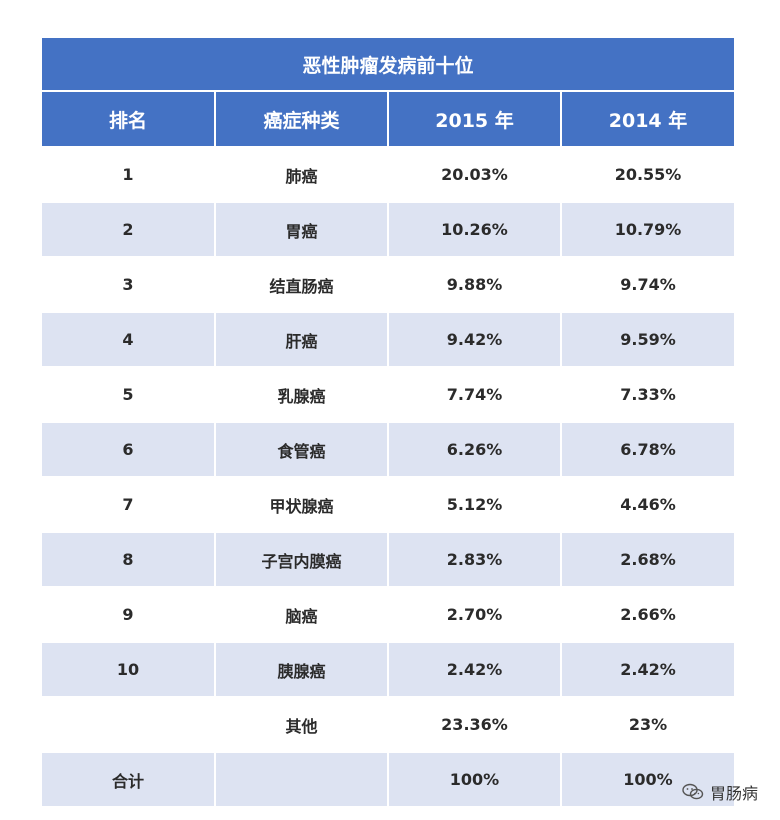  What do you see at coordinates (648, 394) in the screenshot?
I see `value-2014-cell: 7.33%` at bounding box center [648, 394].